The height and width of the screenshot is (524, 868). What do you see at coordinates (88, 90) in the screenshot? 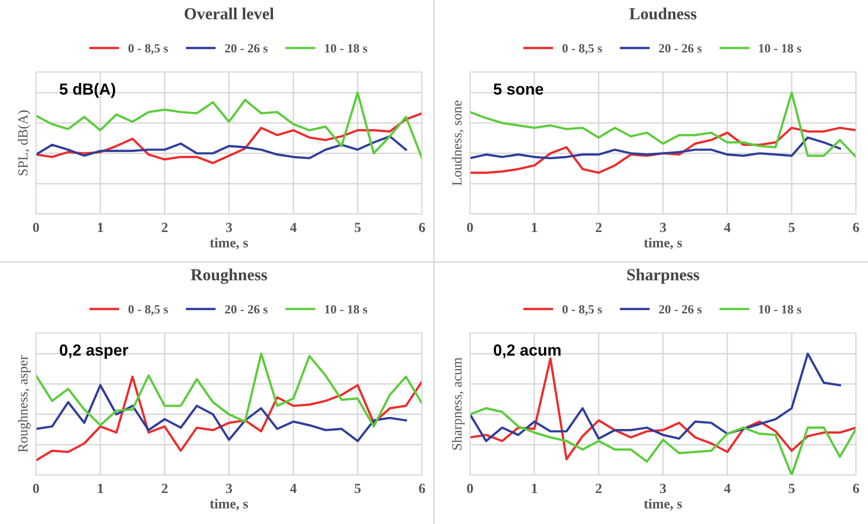
I see `annotation: 5 dB(A)` at bounding box center [88, 90].